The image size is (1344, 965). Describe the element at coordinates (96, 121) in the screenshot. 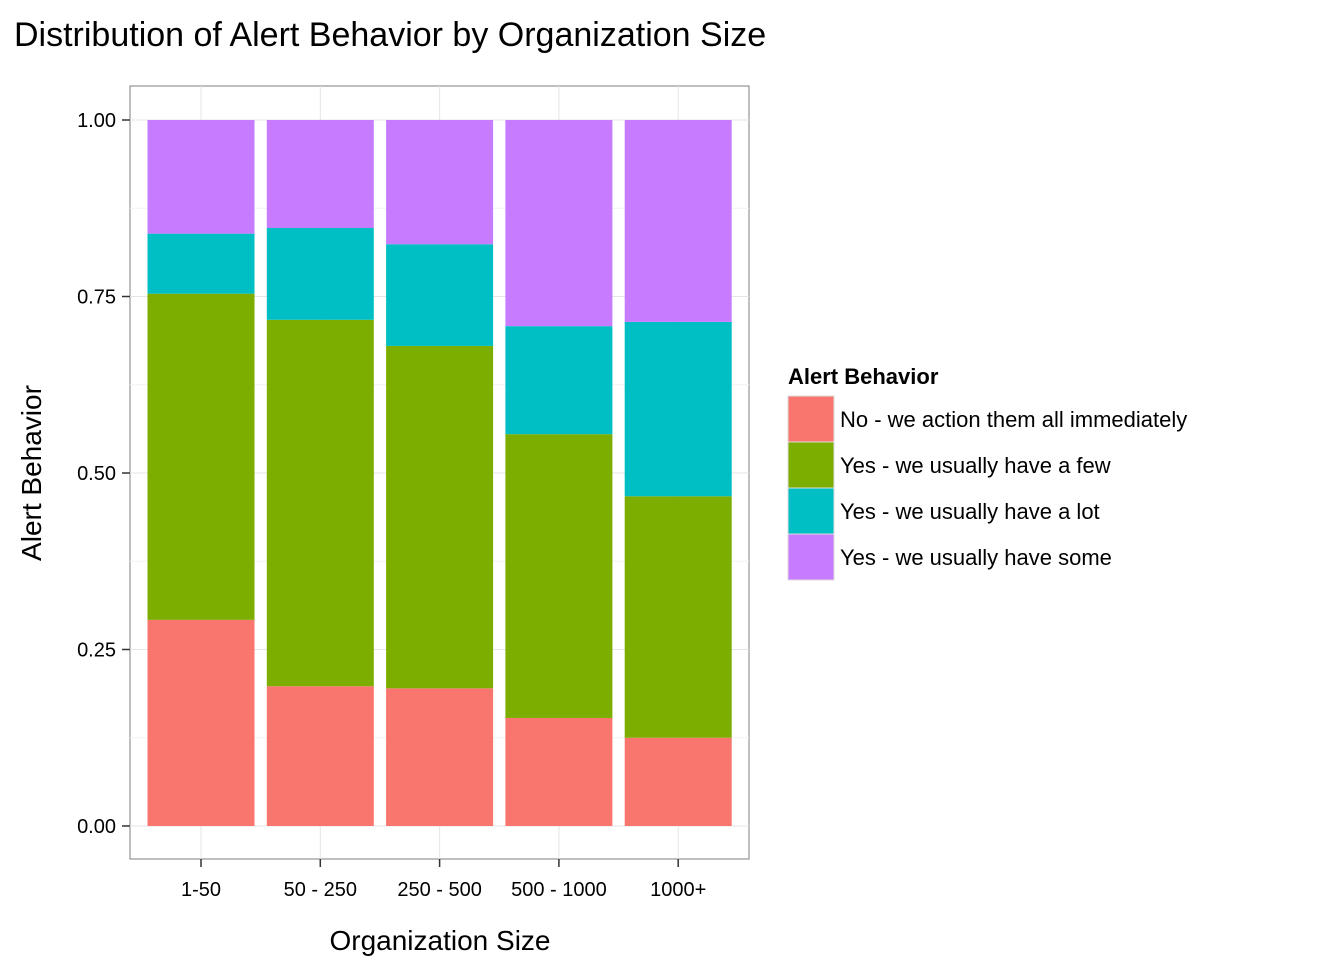

I see `y-tick-label: 1.00` at that location.